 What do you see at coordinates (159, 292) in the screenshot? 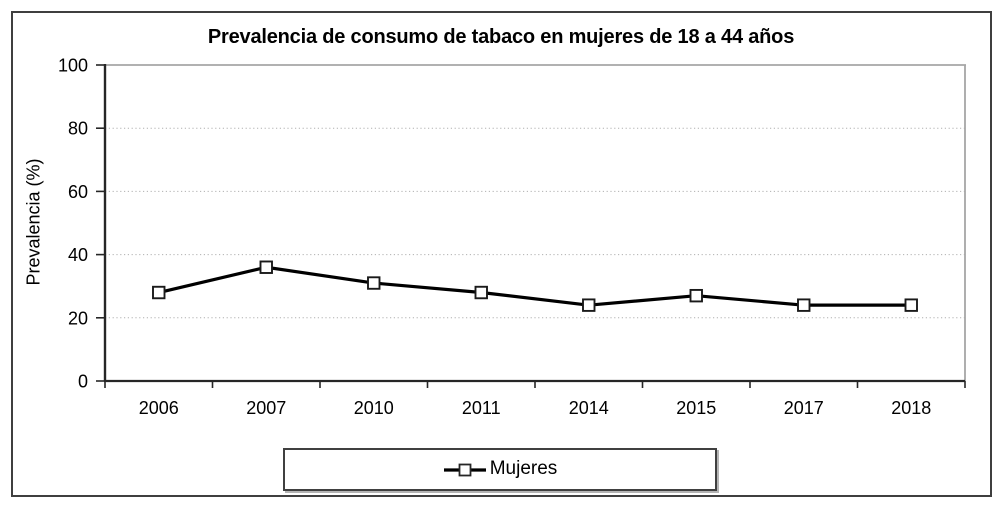
I see `data-point-2006` at bounding box center [159, 292].